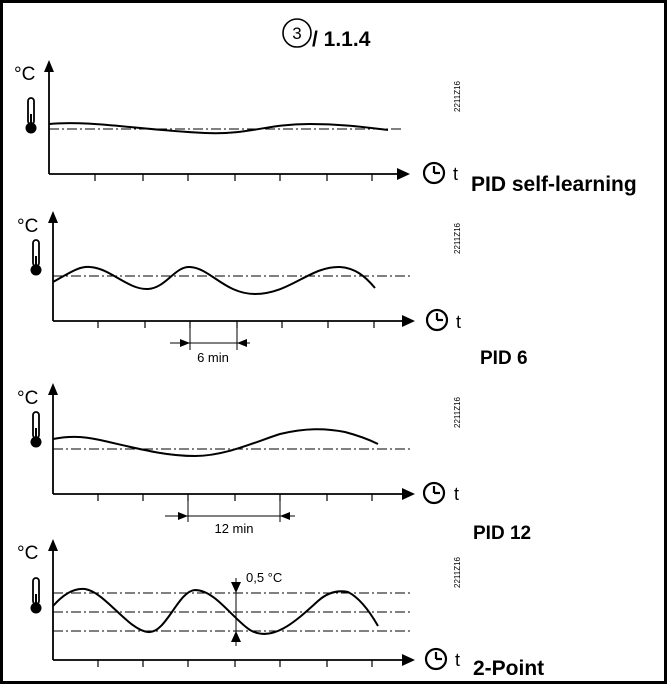 This screenshot has width=667, height=684. I want to click on step-number: 3, so click(296, 33).